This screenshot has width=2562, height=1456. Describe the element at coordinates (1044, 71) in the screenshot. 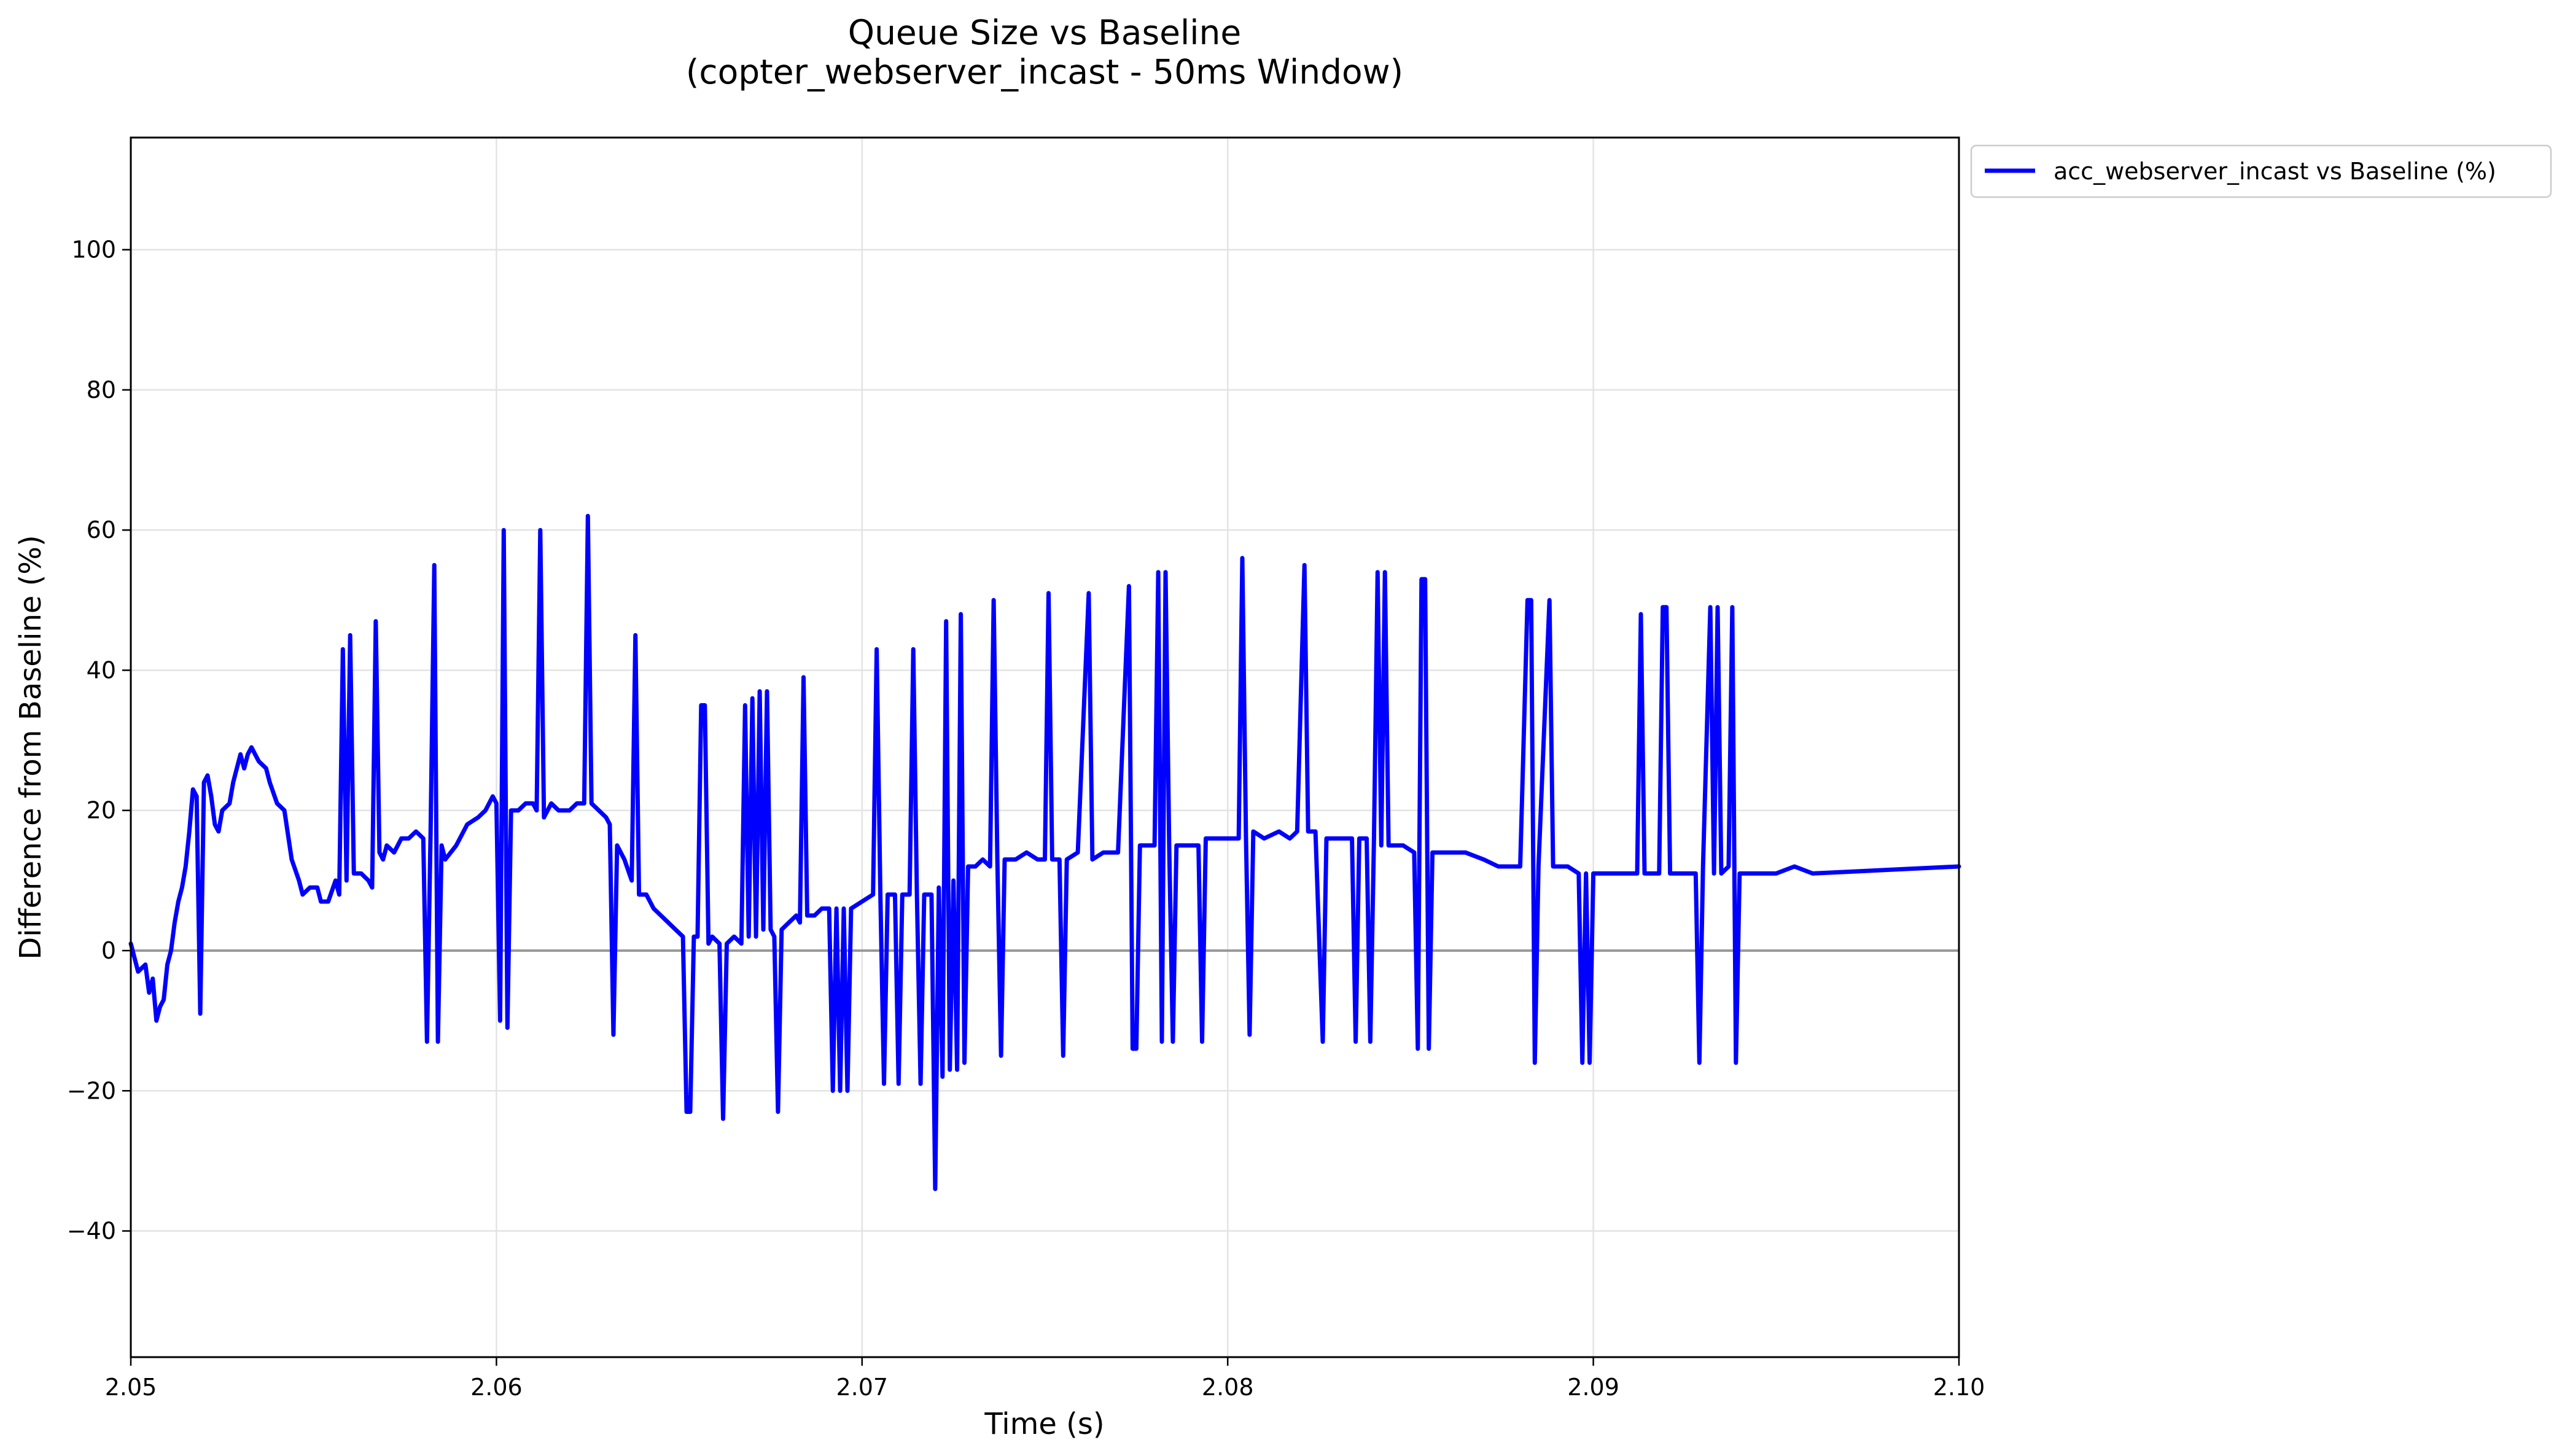

I see `chart-subtitle: (copter_webserver_incast - 50ms Window)` at that location.